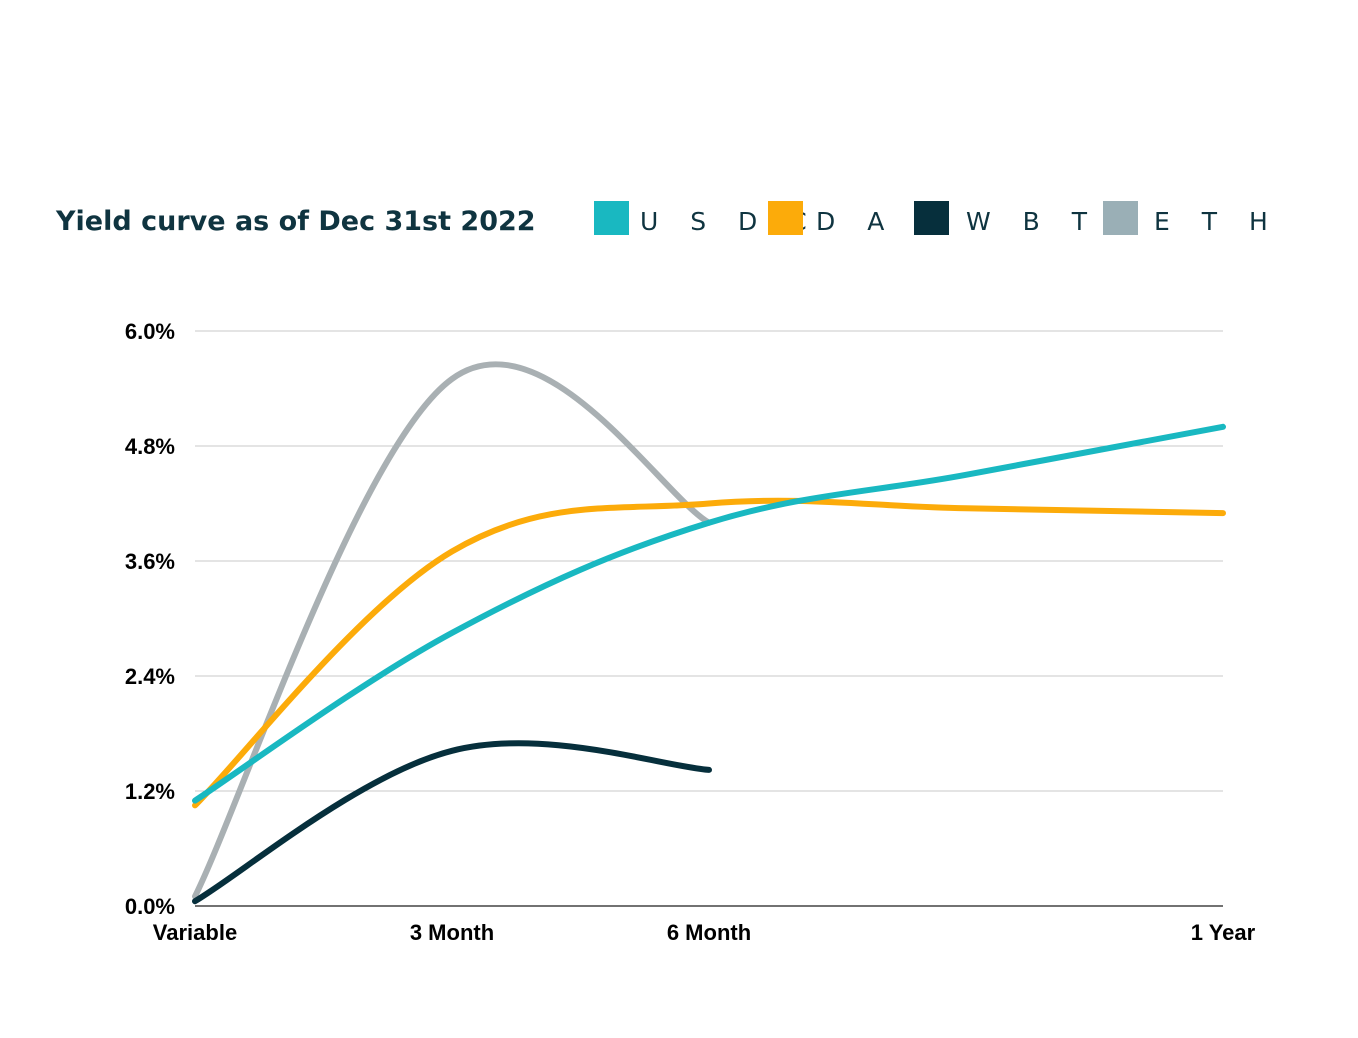  What do you see at coordinates (150, 791) in the screenshot?
I see `y-tick-label: 1.2%` at bounding box center [150, 791].